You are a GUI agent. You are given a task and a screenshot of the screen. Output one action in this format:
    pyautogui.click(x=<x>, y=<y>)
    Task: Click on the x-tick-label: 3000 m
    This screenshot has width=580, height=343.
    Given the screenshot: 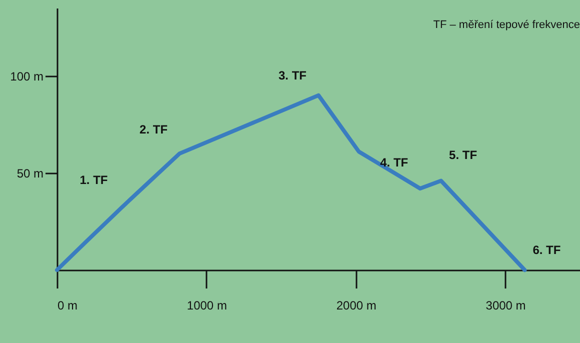 What is the action you would take?
    pyautogui.click(x=506, y=305)
    